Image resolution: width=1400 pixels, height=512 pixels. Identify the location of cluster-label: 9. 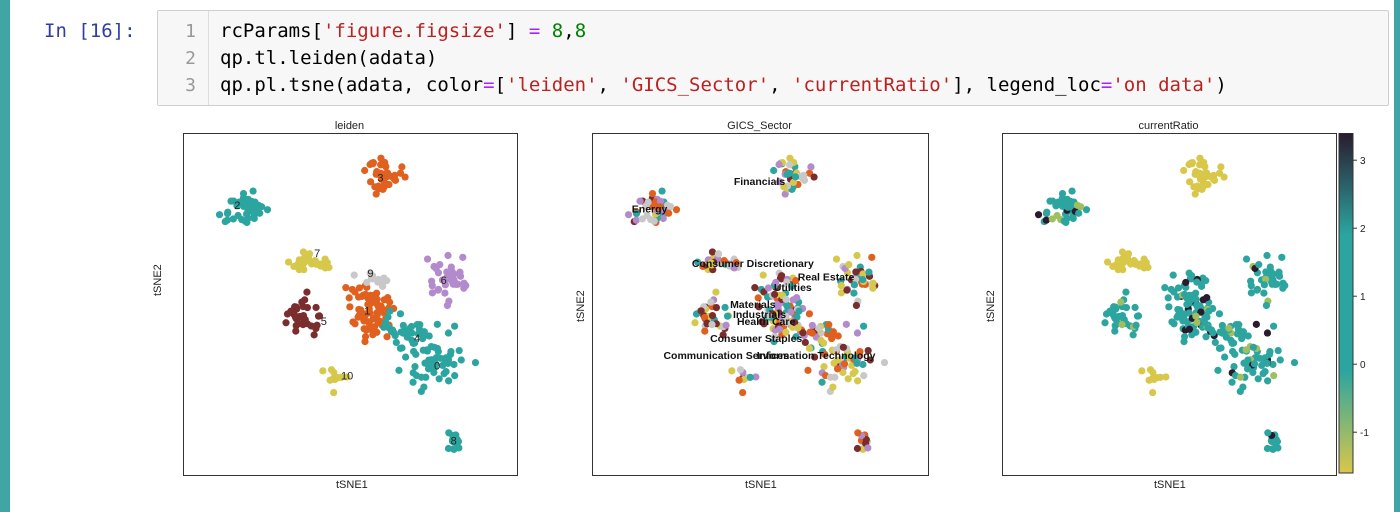
(370, 274).